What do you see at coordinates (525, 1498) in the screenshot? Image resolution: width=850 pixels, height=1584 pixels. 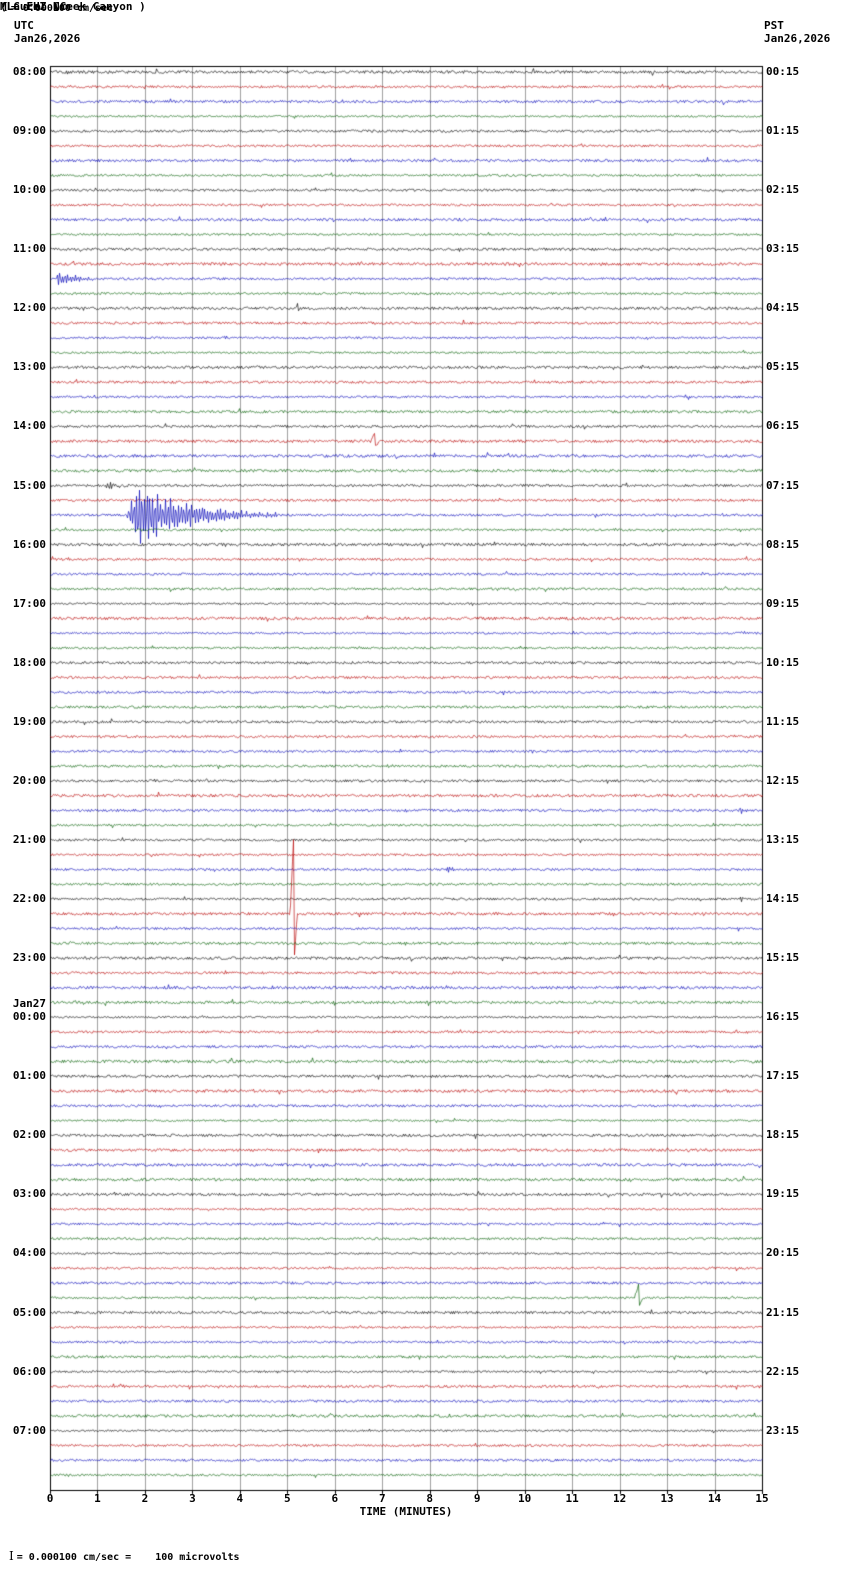 I see `x-tick-label: 10` at bounding box center [525, 1498].